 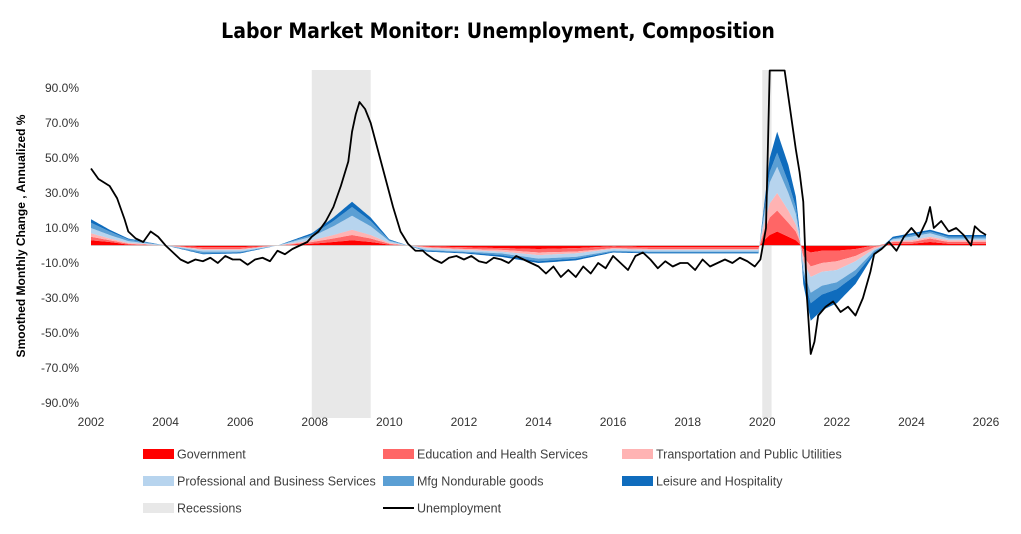 I want to click on y-tick-label: -70.0%, so click(x=60, y=368).